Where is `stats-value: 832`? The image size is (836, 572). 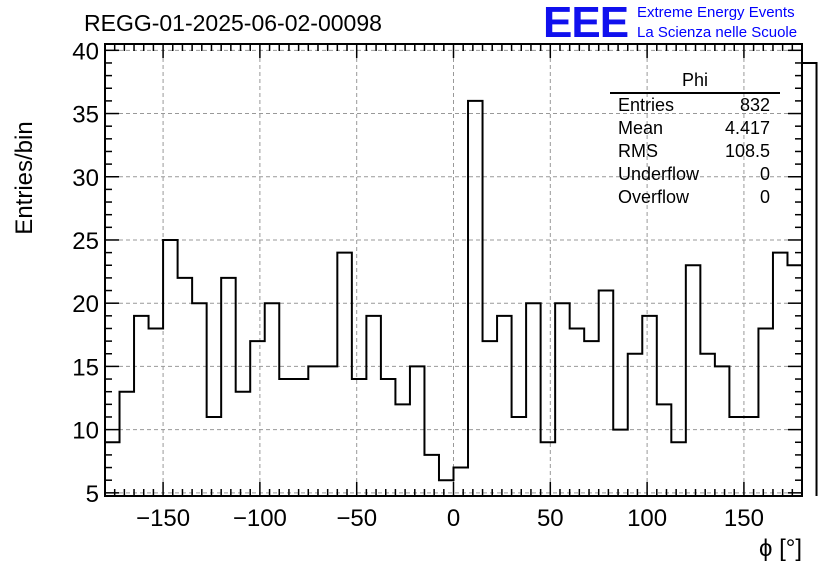
stats-value: 832 is located at coordinates (754, 105).